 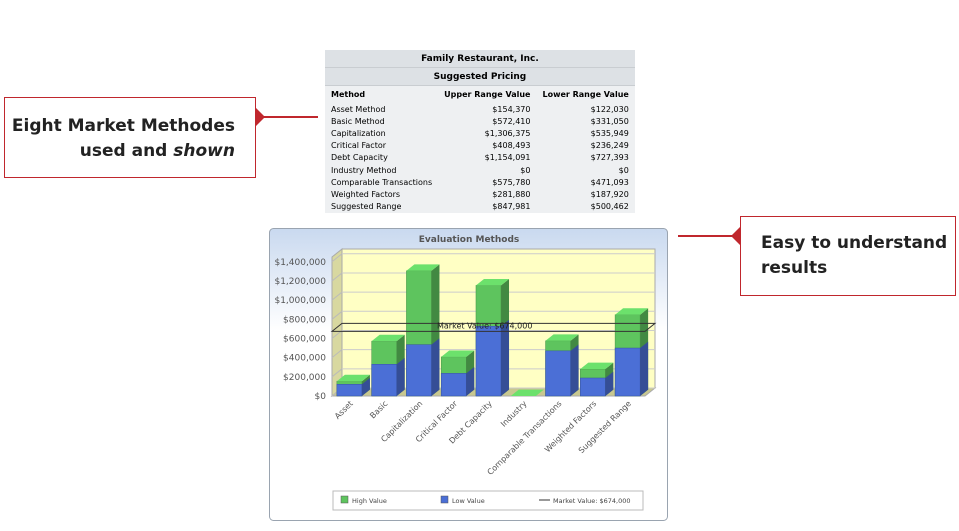 What do you see at coordinates (480, 182) in the screenshot?
I see `table-row: Comparable Transactions $575,780 $471,093` at bounding box center [480, 182].